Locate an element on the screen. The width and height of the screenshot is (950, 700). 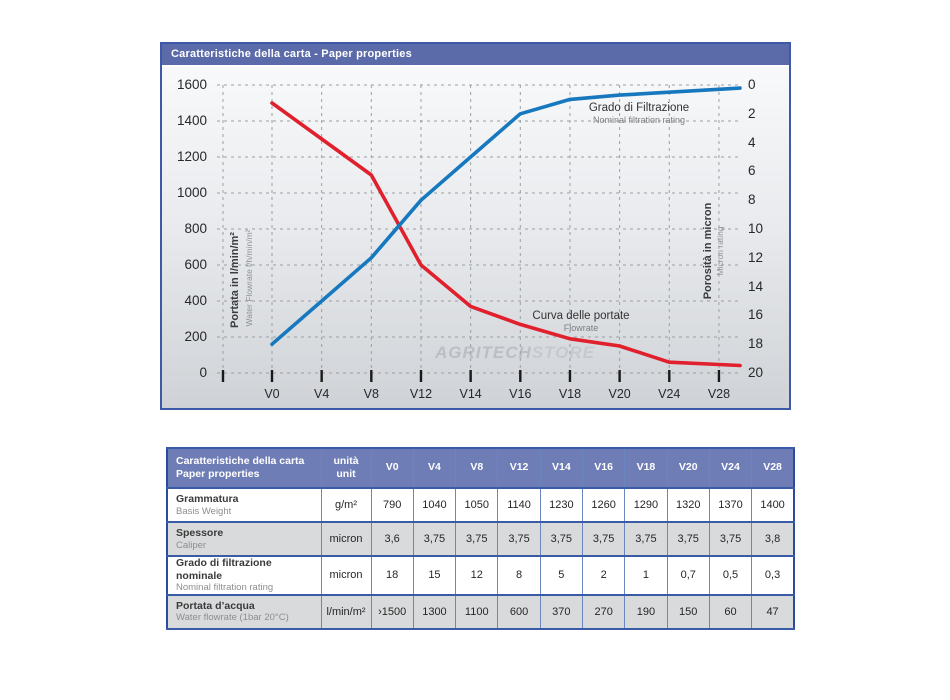
table-cell: 47 is located at coordinates (773, 611).